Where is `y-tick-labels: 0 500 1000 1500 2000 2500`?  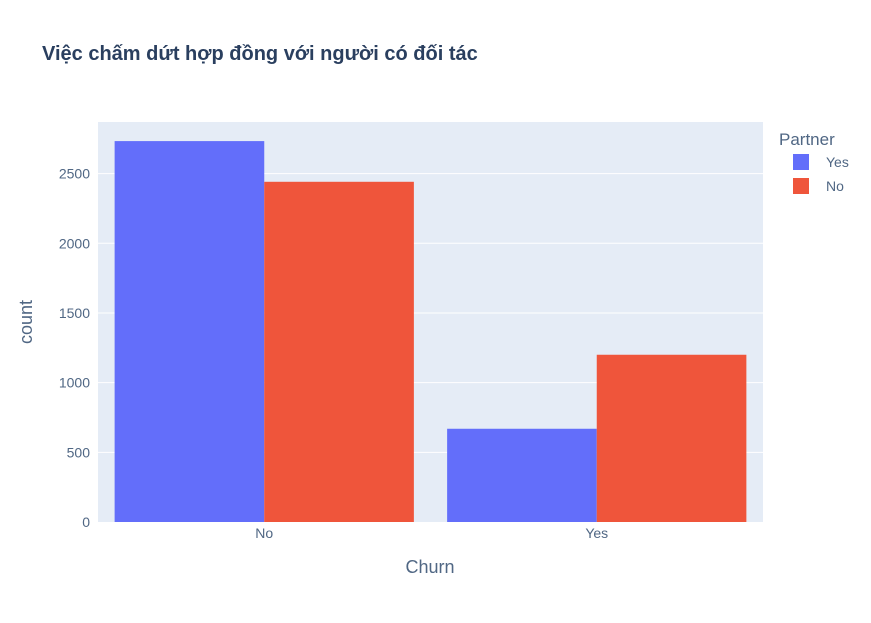
y-tick-labels: 0 500 1000 1500 2000 2500 is located at coordinates (74, 348).